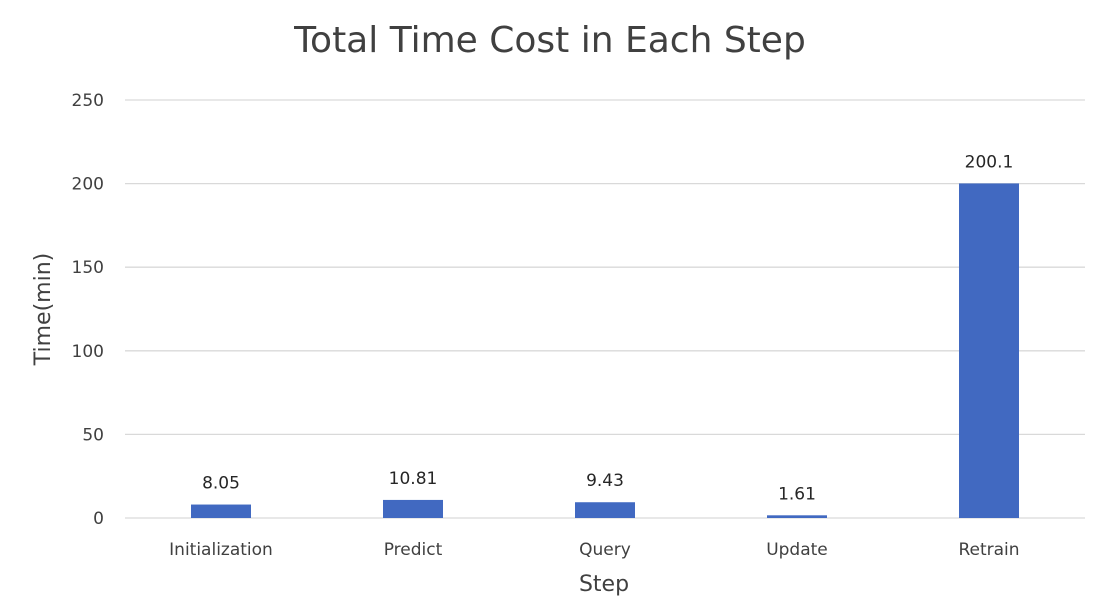 This screenshot has width=1110, height=608. I want to click on x-tick-label: Predict, so click(413, 550).